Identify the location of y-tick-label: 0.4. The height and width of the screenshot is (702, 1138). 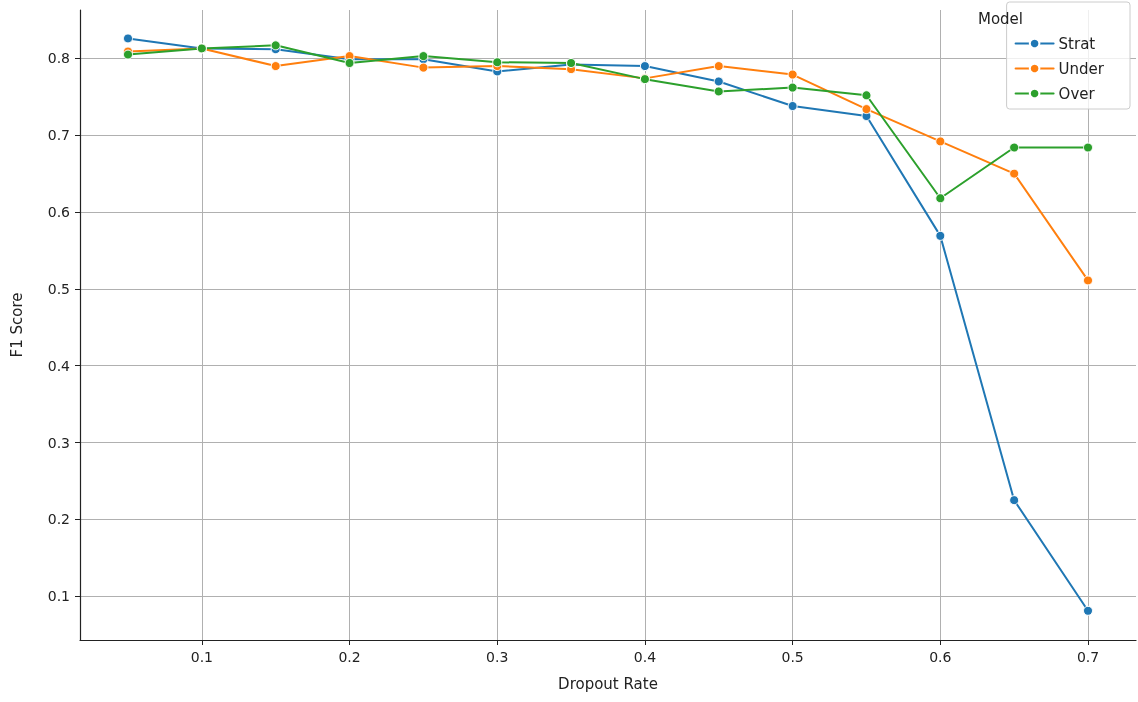
(59, 365).